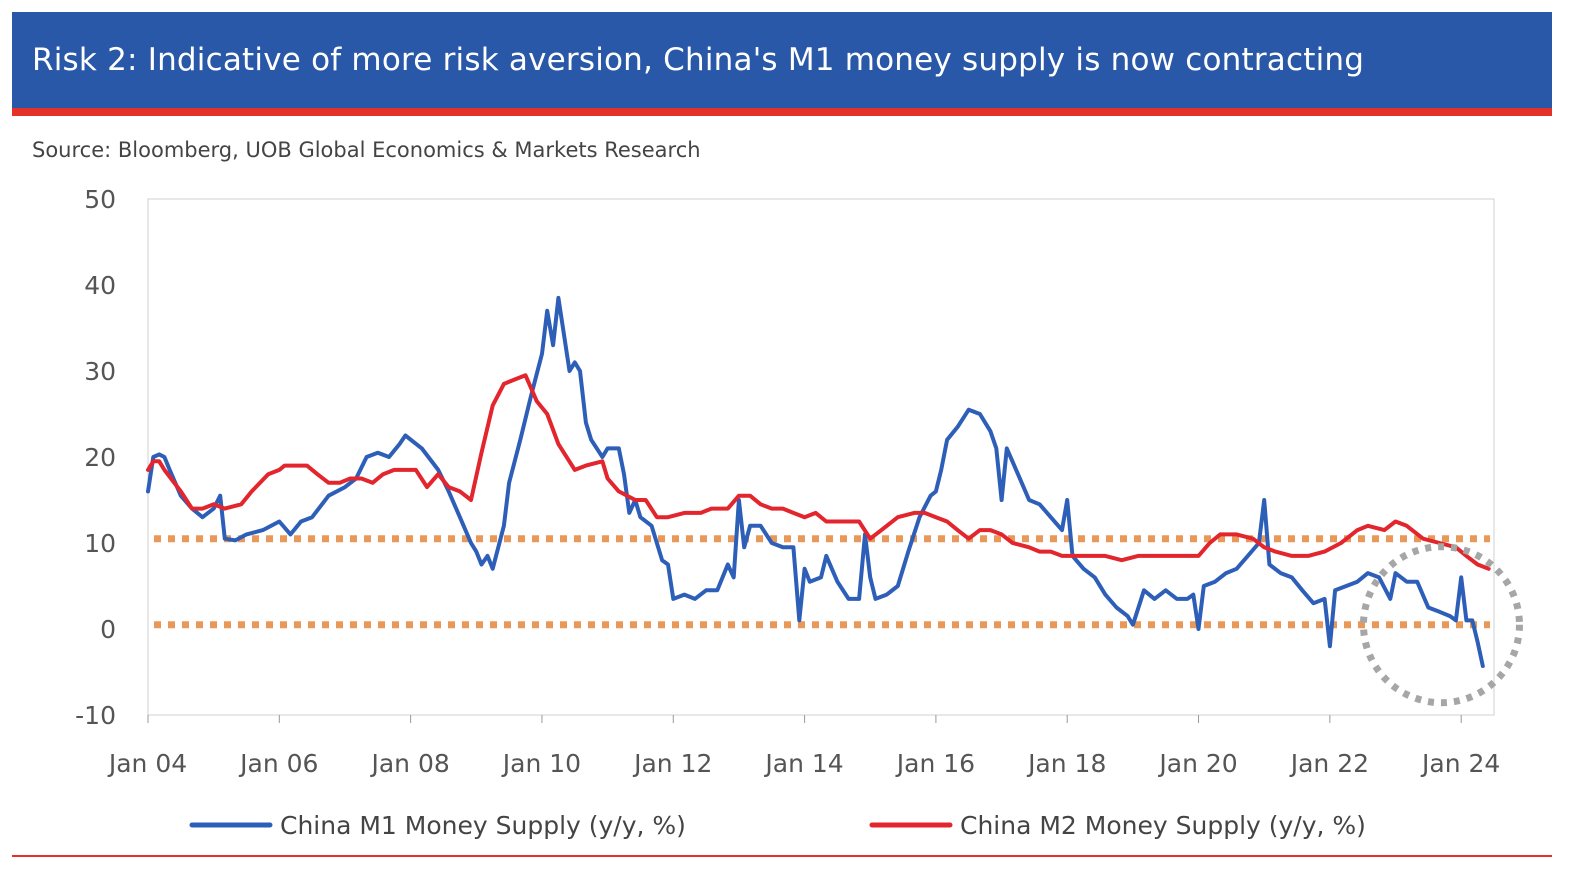 The image size is (1576, 872). What do you see at coordinates (1460, 763) in the screenshot?
I see `x-tick-label: Jan 24` at bounding box center [1460, 763].